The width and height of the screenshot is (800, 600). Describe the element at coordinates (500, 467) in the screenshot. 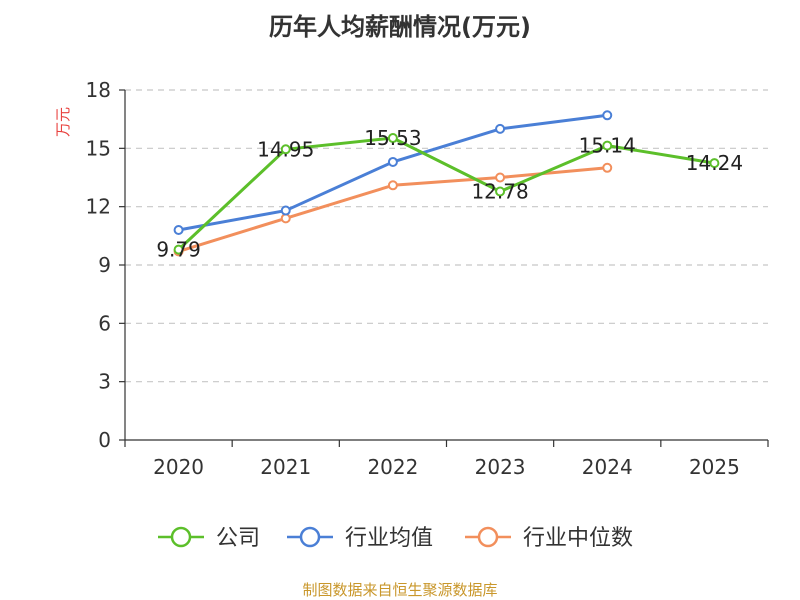

I see `x-tick-label: 2023` at that location.